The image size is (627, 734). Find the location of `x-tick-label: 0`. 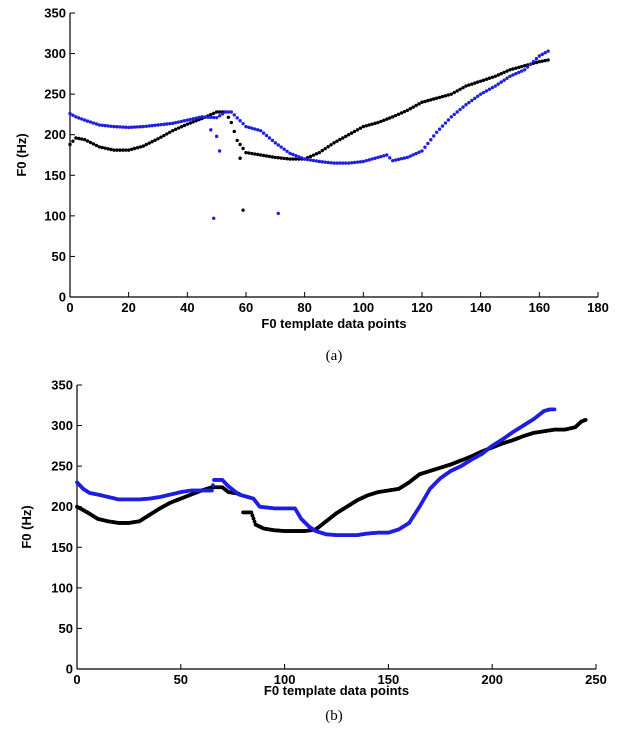

x-tick-label: 0 is located at coordinates (76, 679).